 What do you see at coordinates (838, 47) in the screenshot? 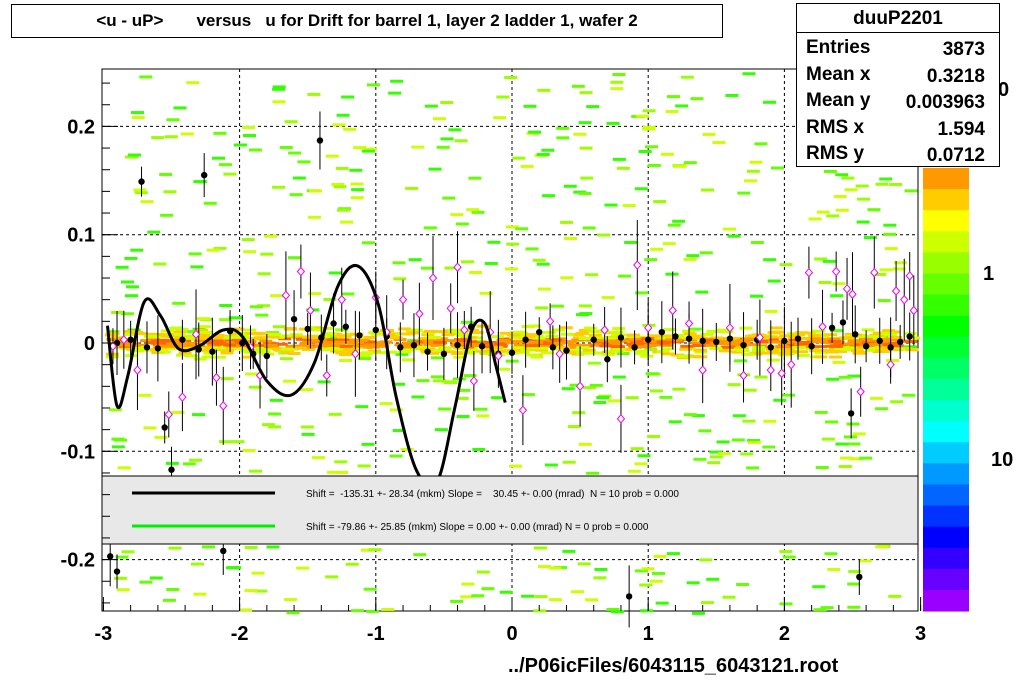
I see `stats-label: Entries` at bounding box center [838, 47].